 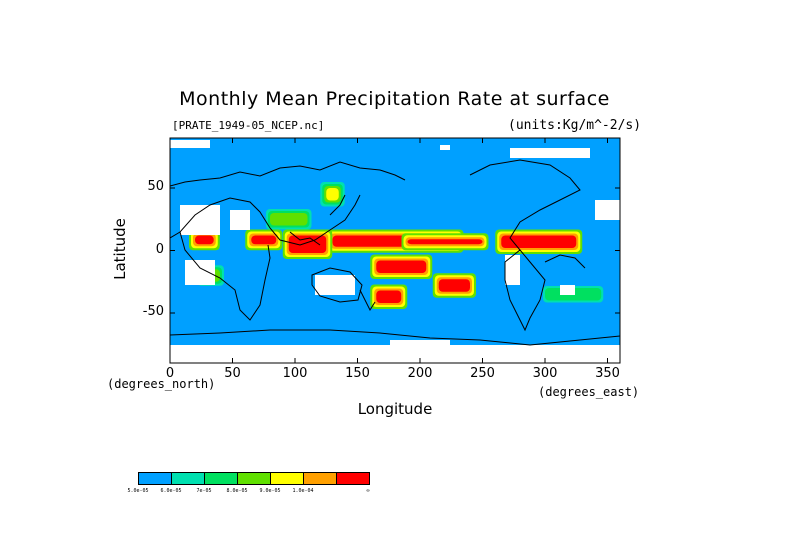 I want to click on legend-label: 7e-05, so click(x=204, y=491).